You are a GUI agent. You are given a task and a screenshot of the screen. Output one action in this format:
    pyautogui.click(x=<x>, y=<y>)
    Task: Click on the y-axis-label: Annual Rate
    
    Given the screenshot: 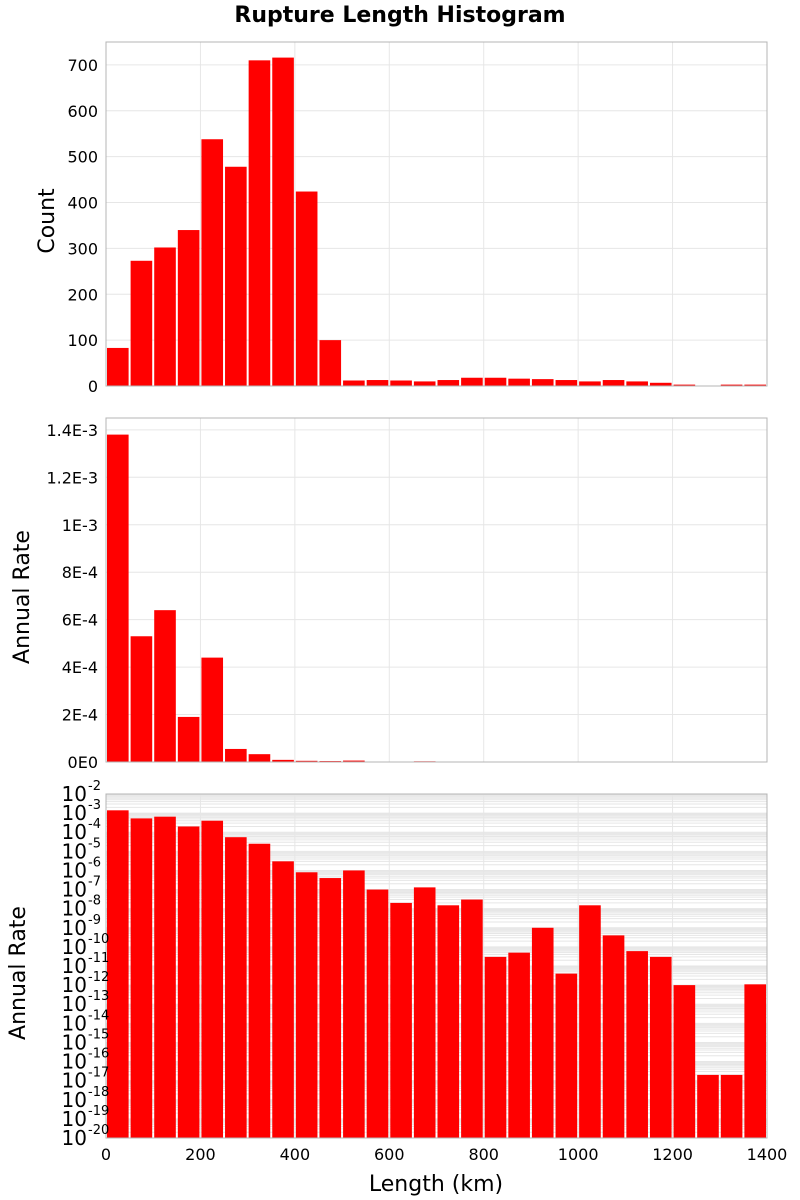 What is the action you would take?
    pyautogui.click(x=22, y=597)
    